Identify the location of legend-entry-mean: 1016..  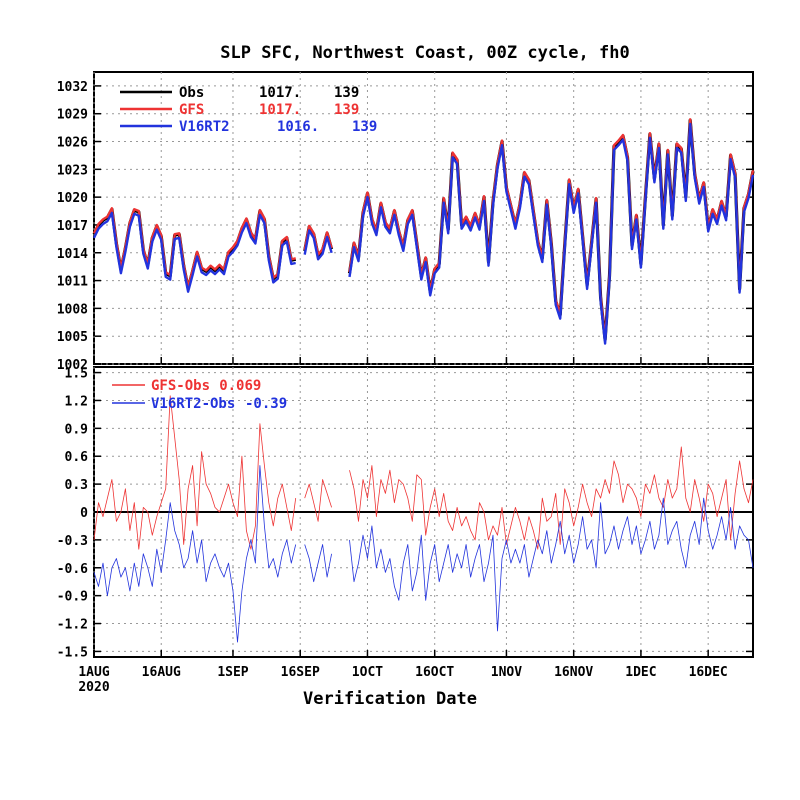
(298, 127).